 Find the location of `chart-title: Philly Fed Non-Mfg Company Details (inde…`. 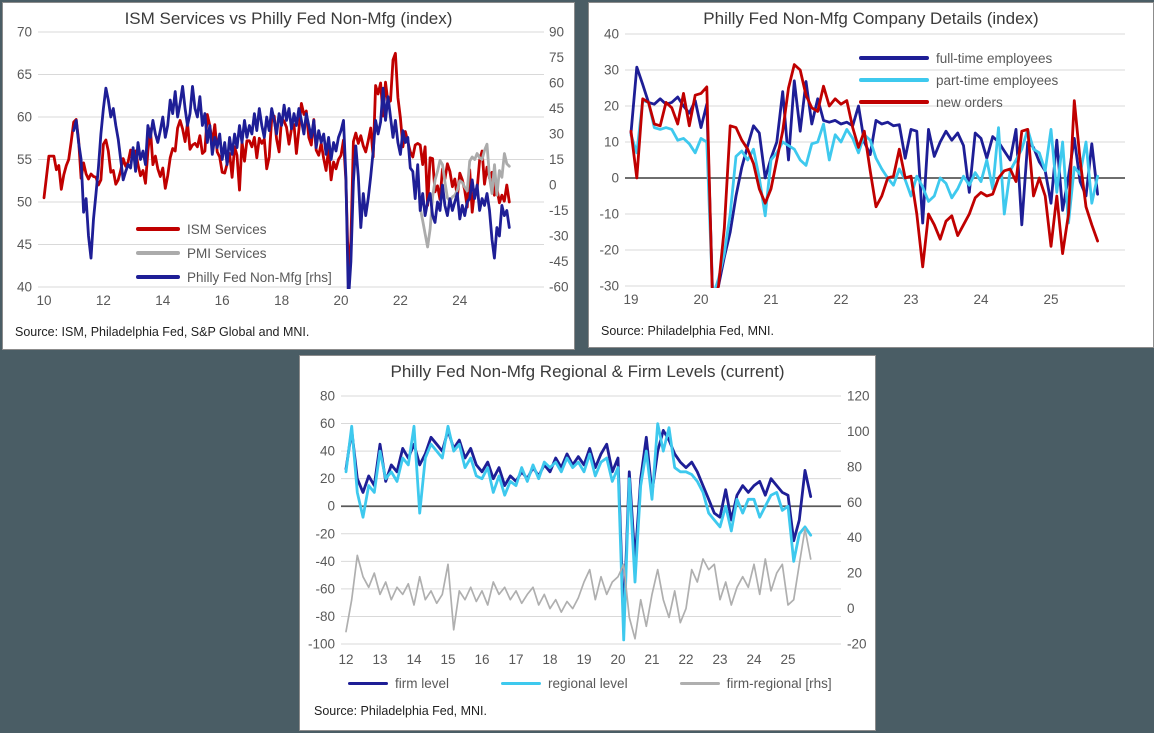

chart-title: Philly Fed Non-Mfg Company Details (inde… is located at coordinates (871, 18).